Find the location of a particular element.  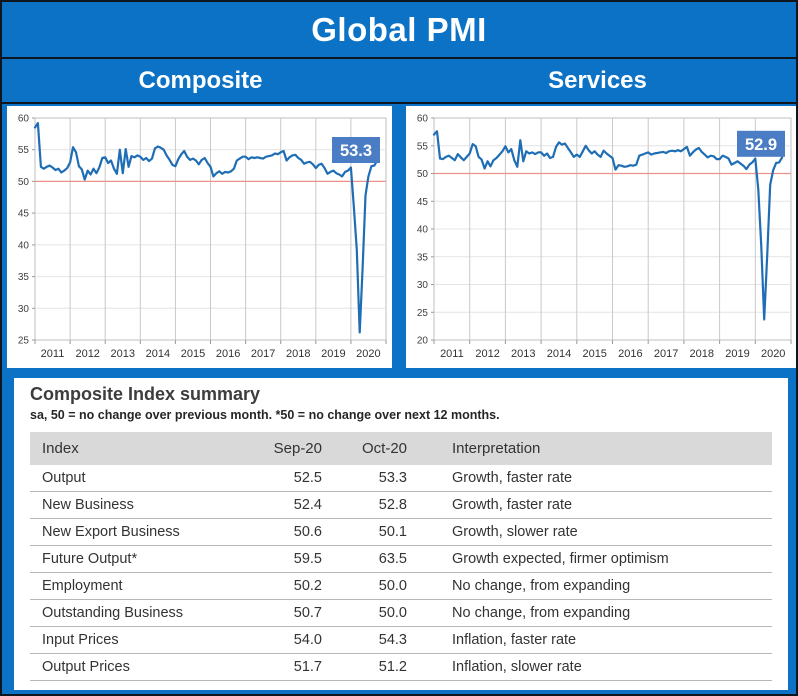

sep20-value: 50.6 is located at coordinates (307, 532).